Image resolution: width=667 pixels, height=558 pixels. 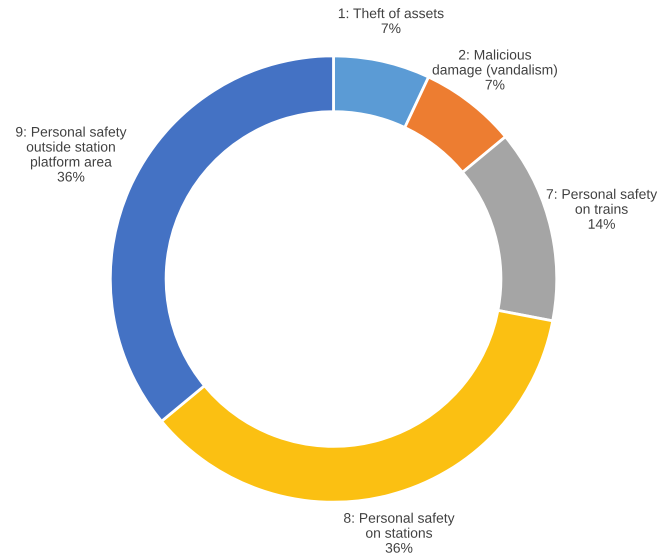 I want to click on slice-label: 1: Theft of assets, so click(x=391, y=13).